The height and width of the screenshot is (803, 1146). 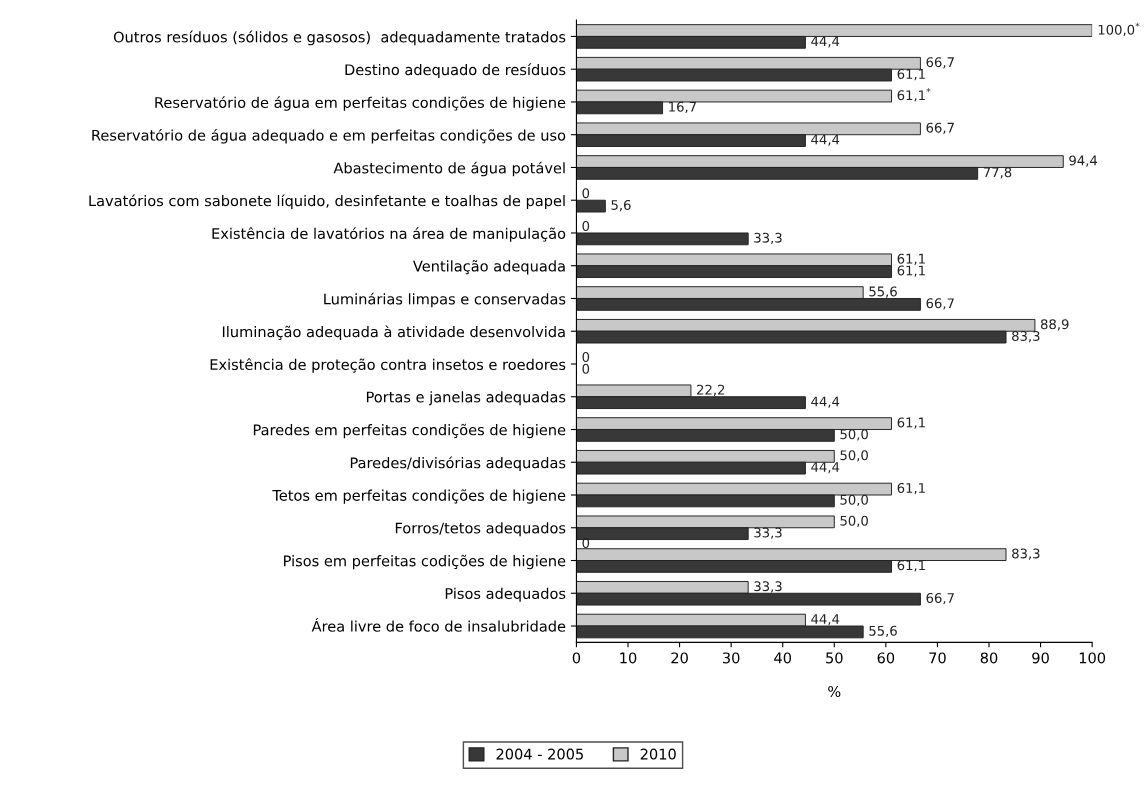 What do you see at coordinates (834, 658) in the screenshot?
I see `x-tick-label: 50` at bounding box center [834, 658].